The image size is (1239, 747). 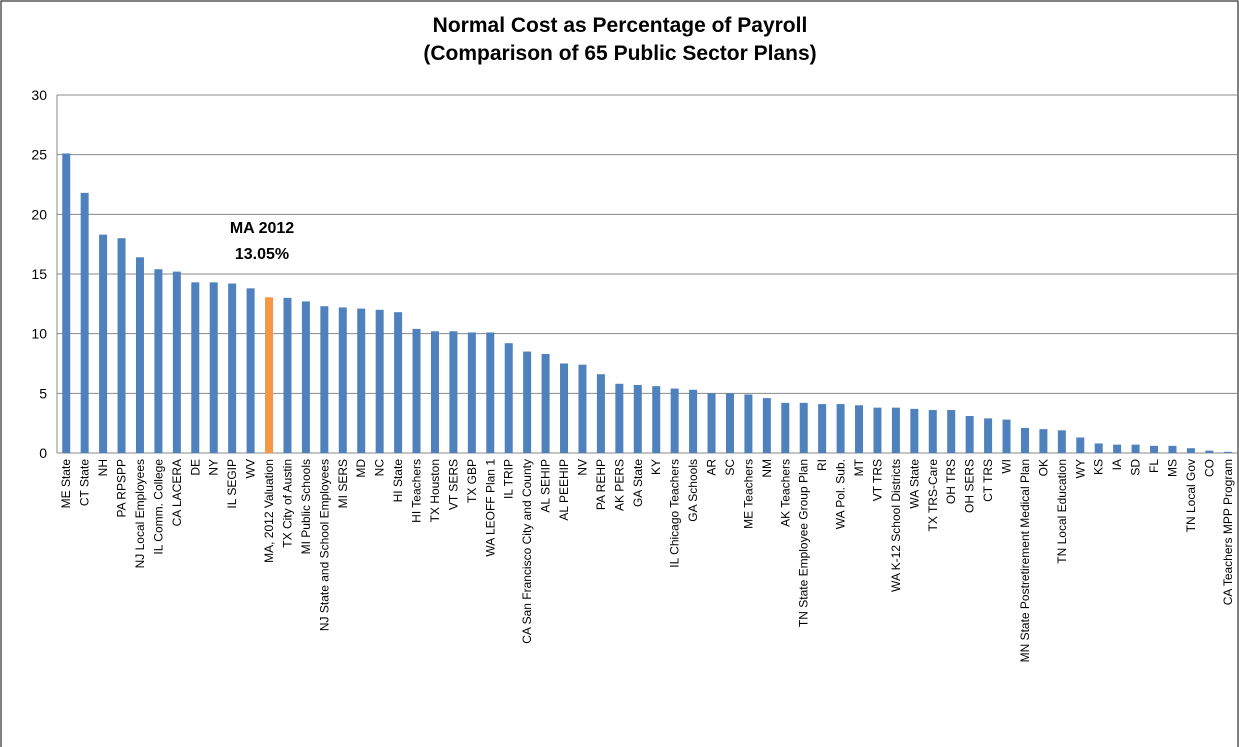 I want to click on x-tick-label: VT TRS, so click(x=877, y=480).